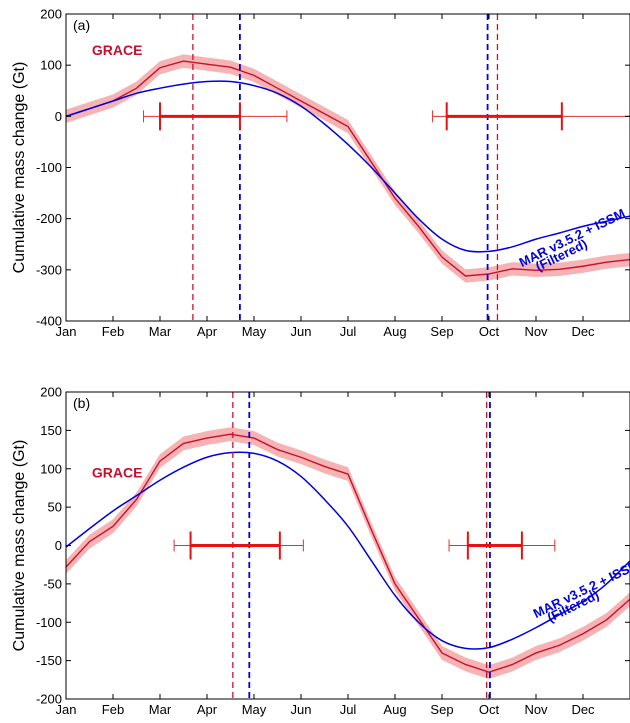  What do you see at coordinates (49, 269) in the screenshot?
I see `y-tick-label: -300` at bounding box center [49, 269].